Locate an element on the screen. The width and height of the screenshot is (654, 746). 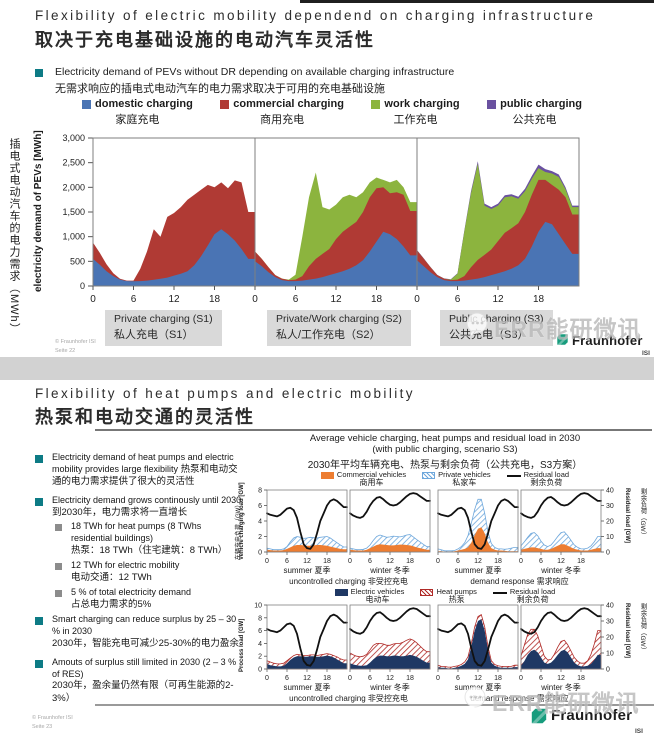
svg-text: 40 is located at coordinates (610, 606).